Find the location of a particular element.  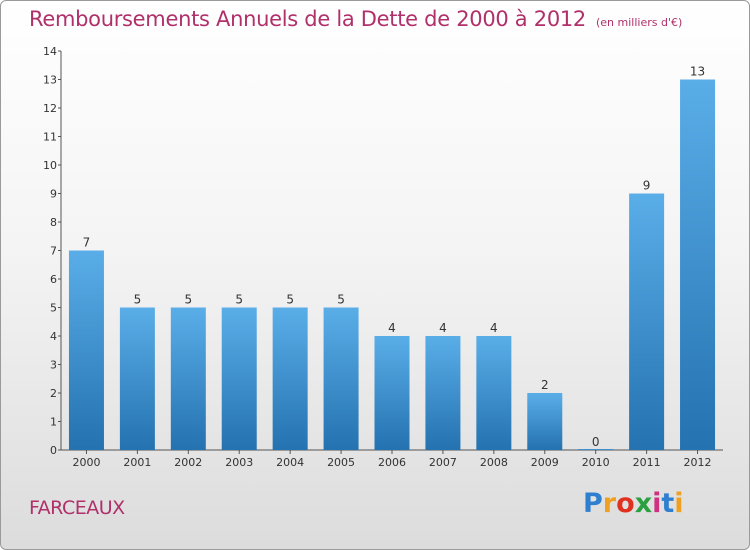

x-tick-label: 2001 is located at coordinates (137, 462).